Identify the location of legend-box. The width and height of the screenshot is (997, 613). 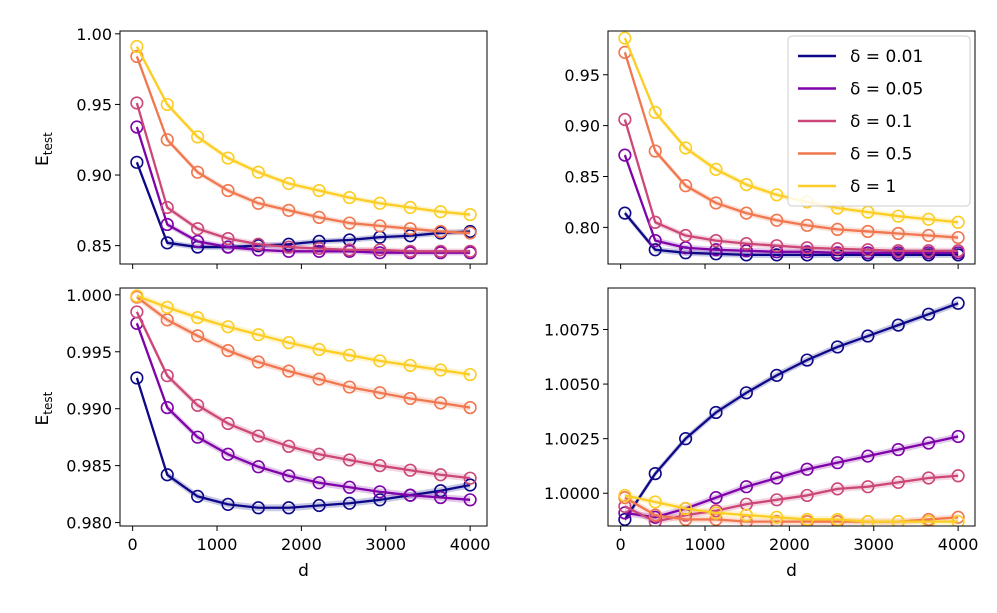
(879, 121).